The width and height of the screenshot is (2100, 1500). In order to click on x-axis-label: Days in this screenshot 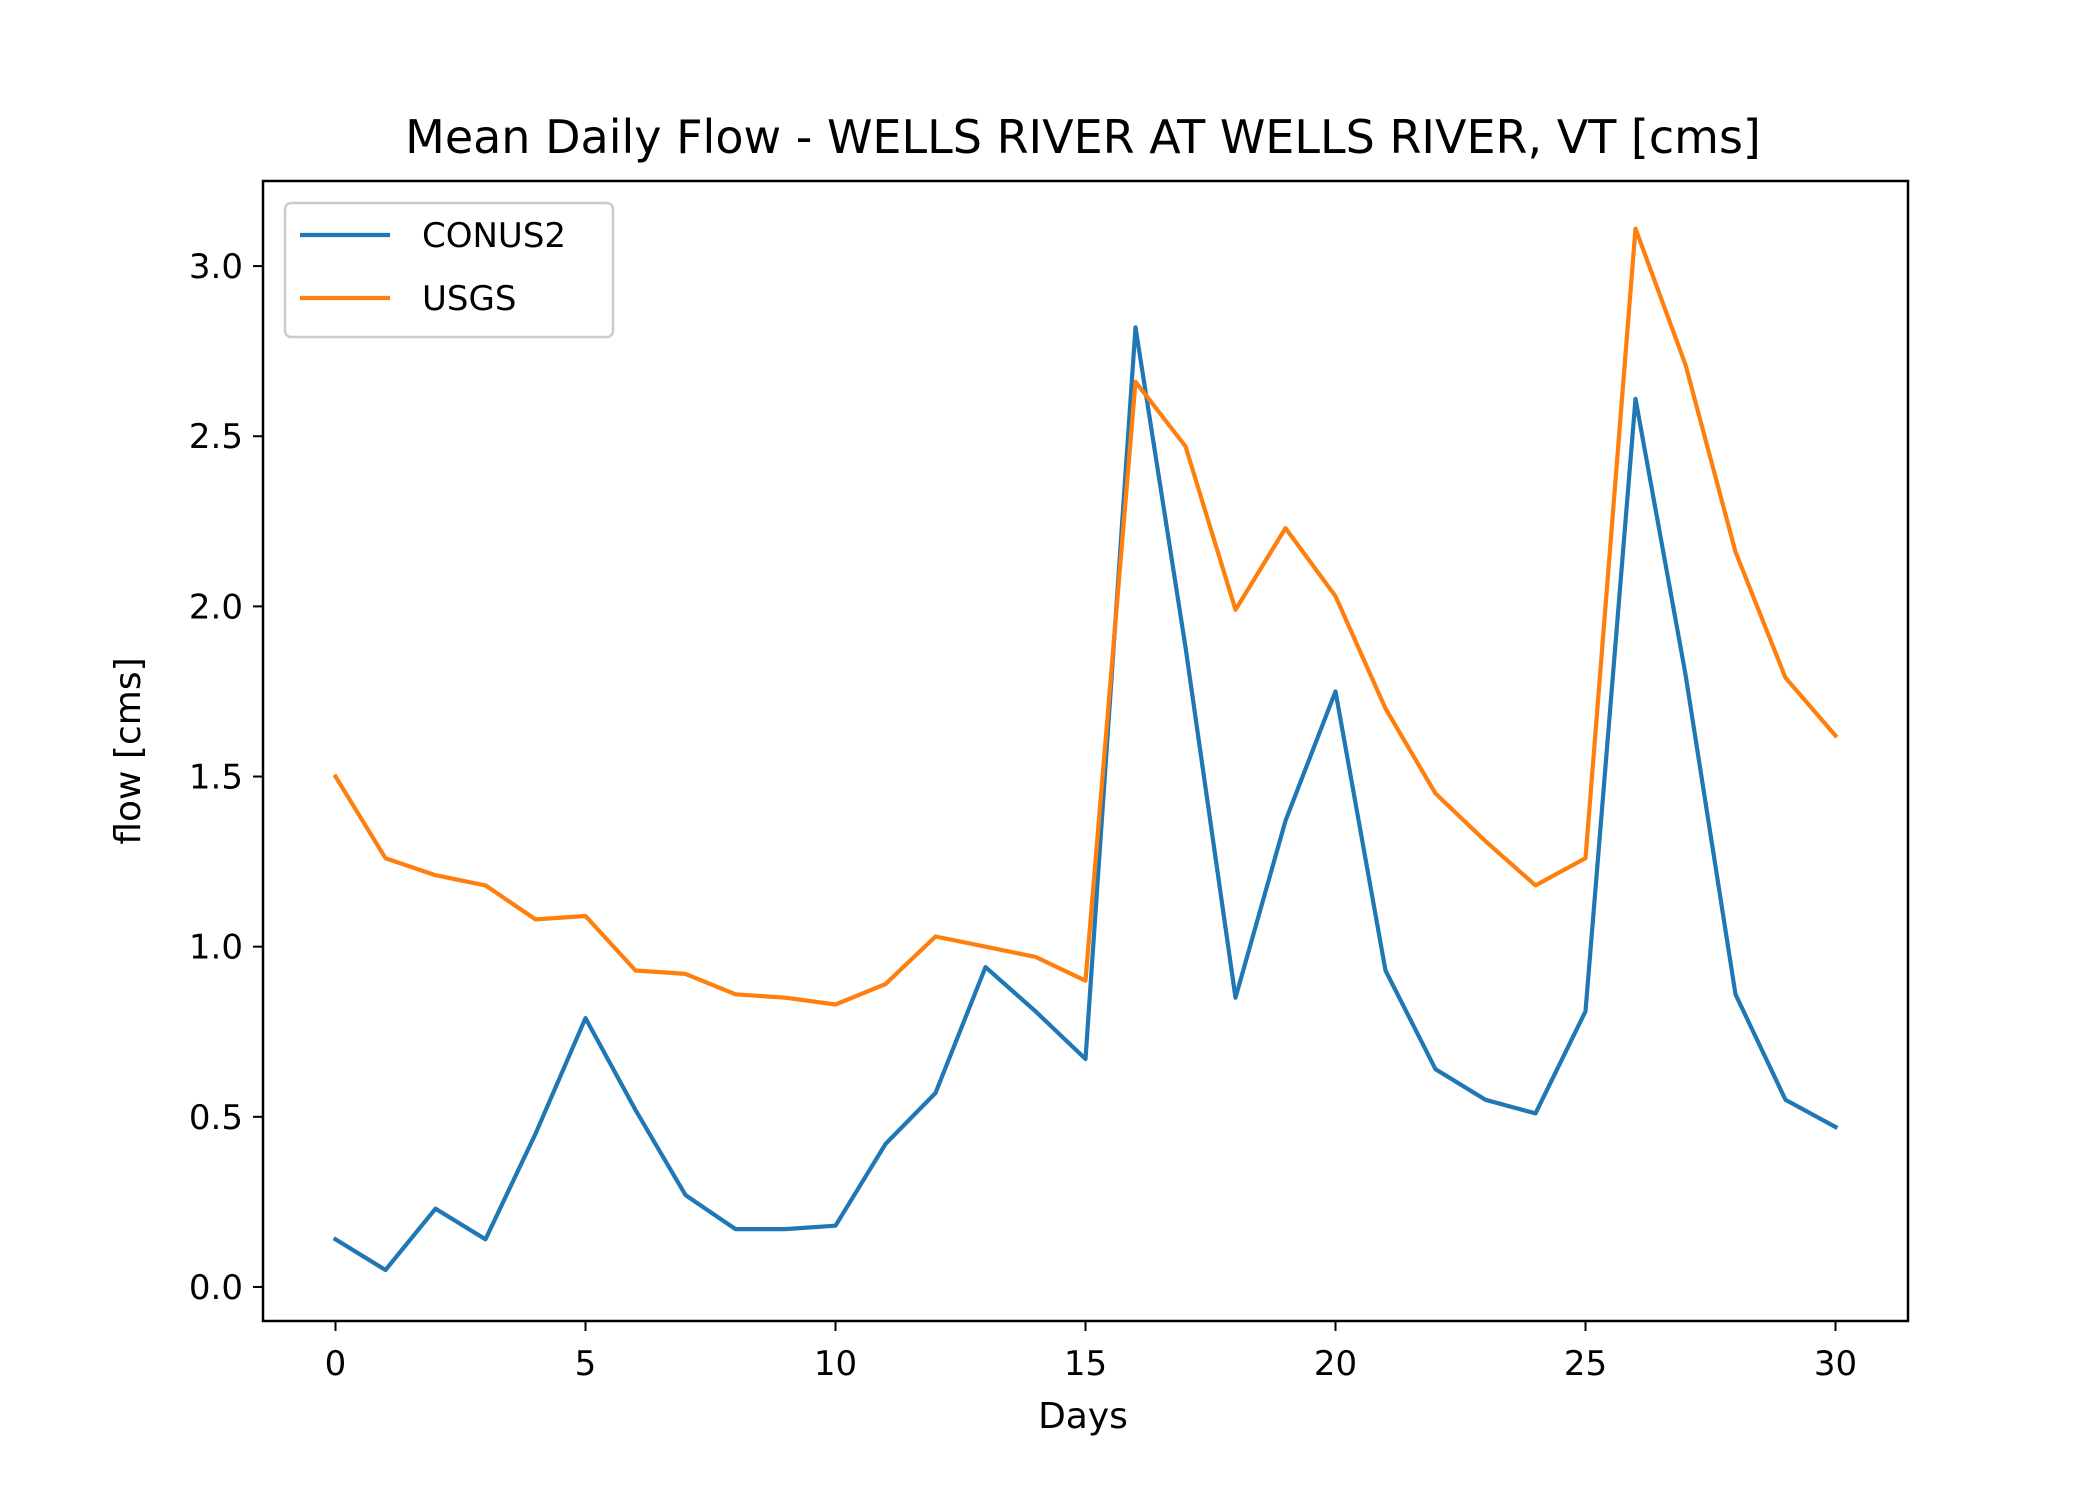, I will do `click(1083, 1416)`.